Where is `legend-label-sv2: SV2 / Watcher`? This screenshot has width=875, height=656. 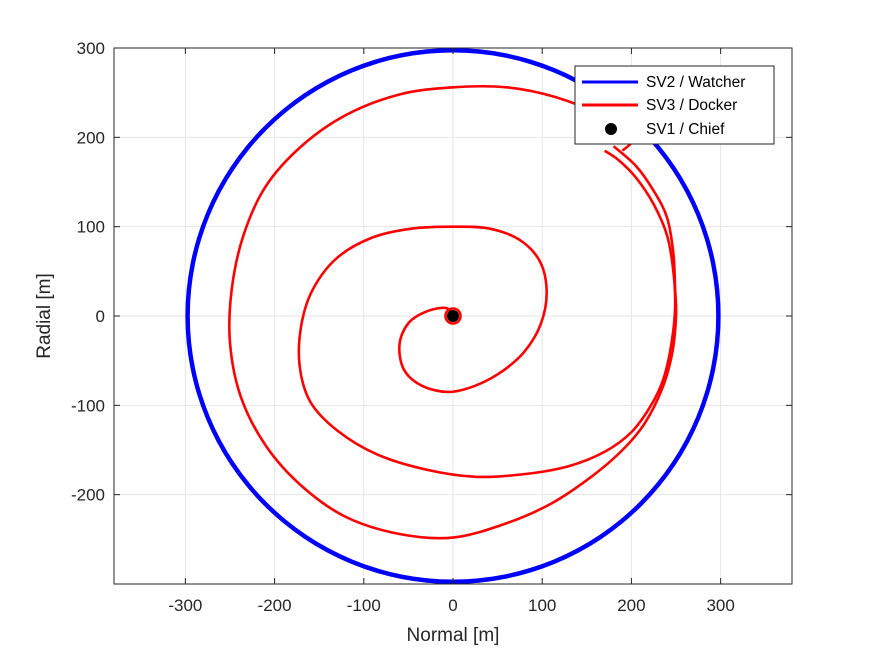 legend-label-sv2: SV2 / Watcher is located at coordinates (695, 82).